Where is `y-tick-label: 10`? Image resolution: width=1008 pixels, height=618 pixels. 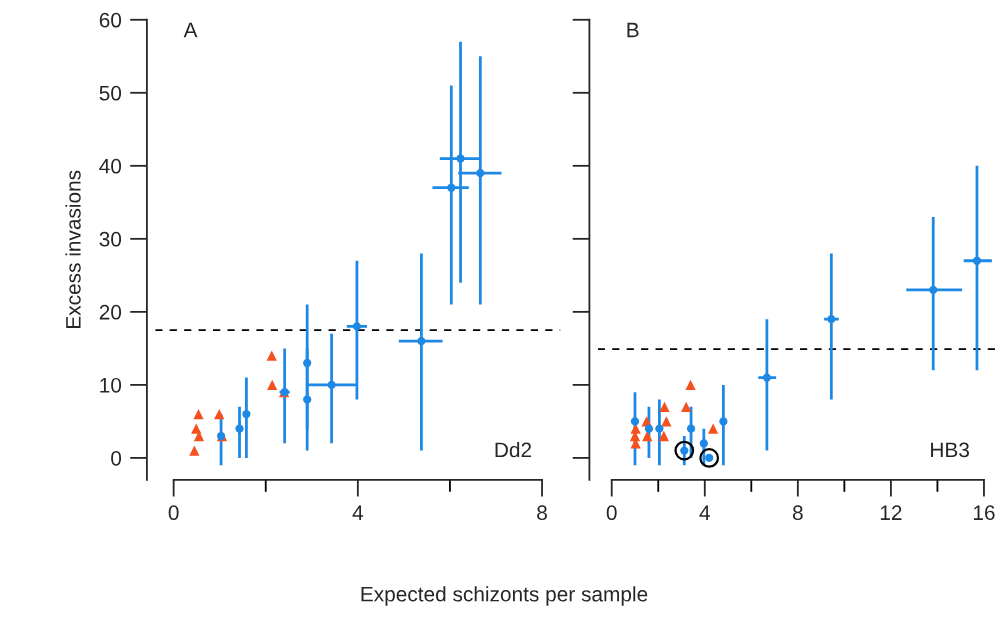
y-tick-label: 10 is located at coordinates (111, 385).